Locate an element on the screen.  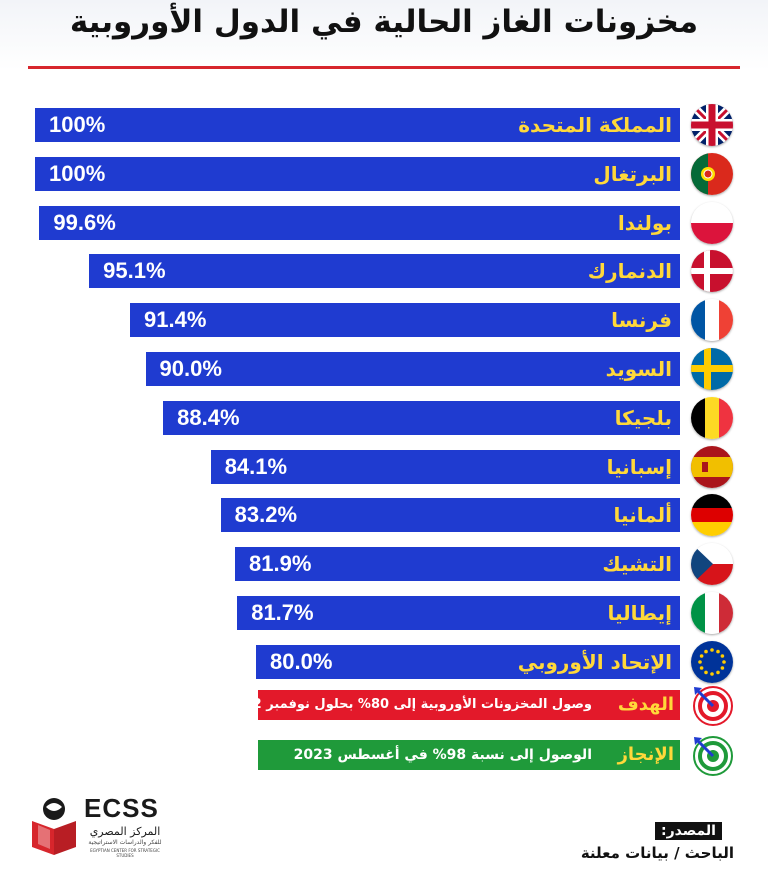
logo-abbreviation: ECSS is located at coordinates (121, 808).